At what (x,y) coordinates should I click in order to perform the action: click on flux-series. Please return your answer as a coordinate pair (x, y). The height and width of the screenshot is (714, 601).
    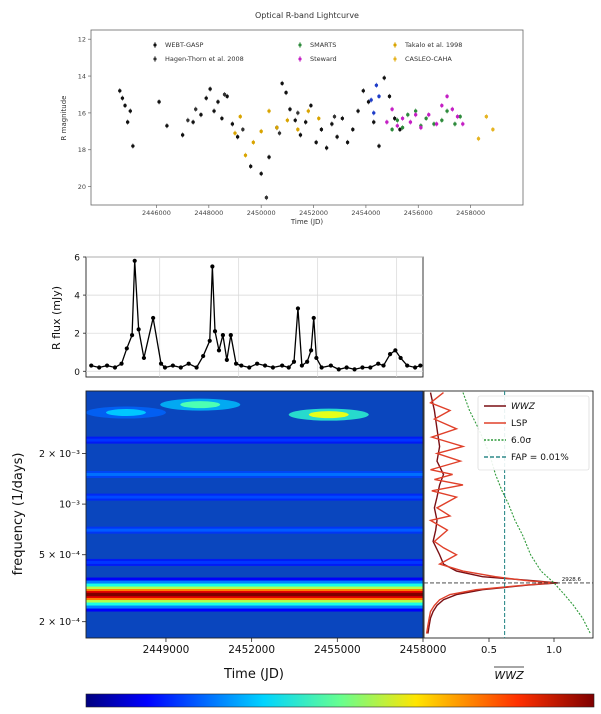
    Looking at the image, I should click on (256, 315).